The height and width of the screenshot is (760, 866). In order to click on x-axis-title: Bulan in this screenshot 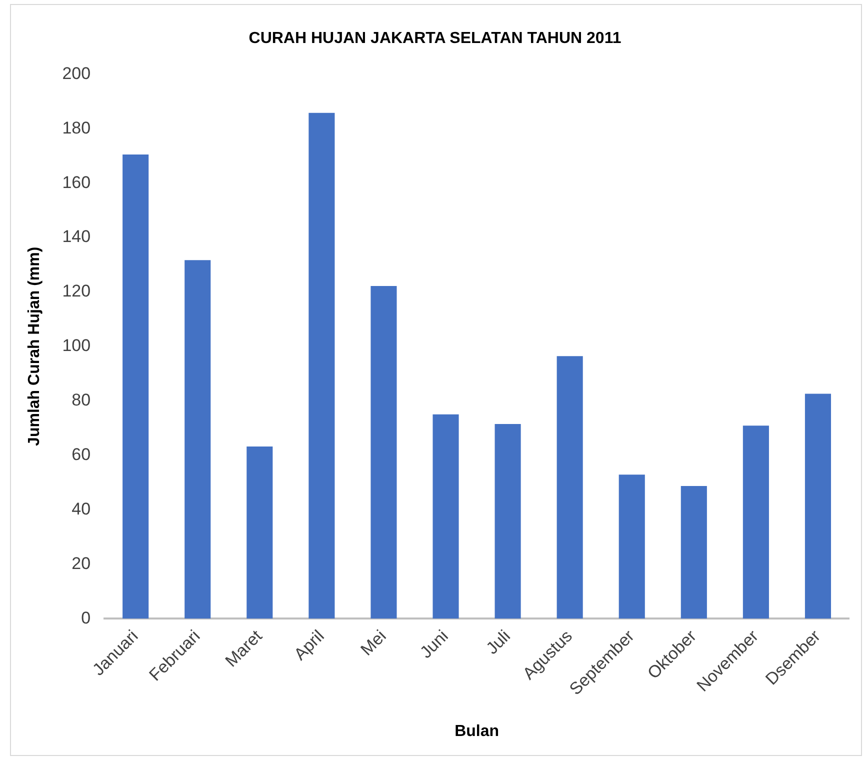, I will do `click(477, 731)`.